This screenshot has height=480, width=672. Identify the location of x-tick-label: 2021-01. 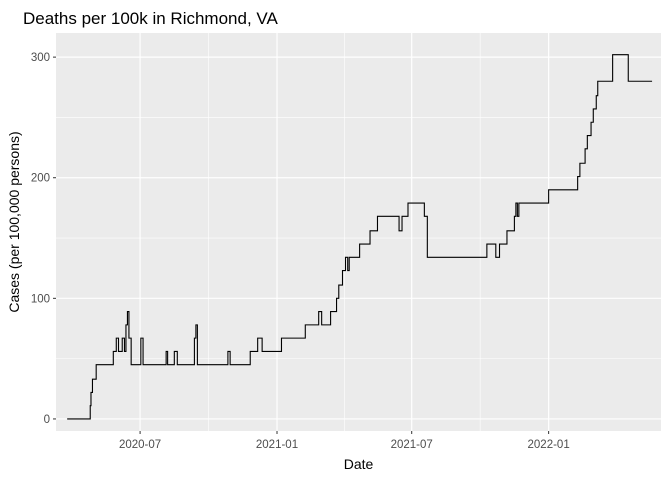
(277, 445).